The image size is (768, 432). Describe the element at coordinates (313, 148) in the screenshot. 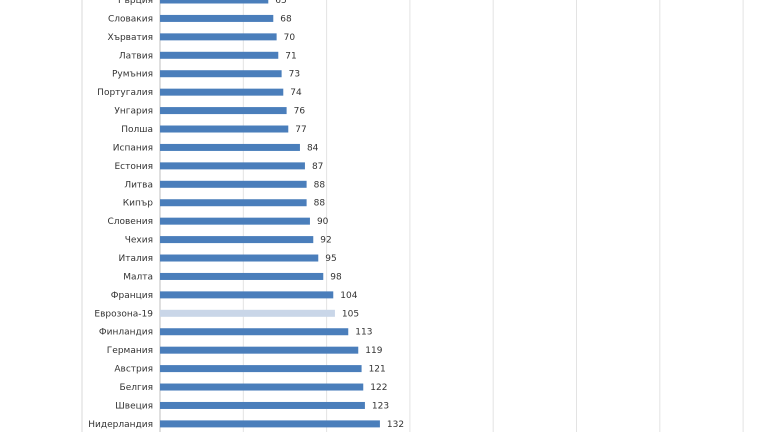

I see `data-label: 84` at that location.